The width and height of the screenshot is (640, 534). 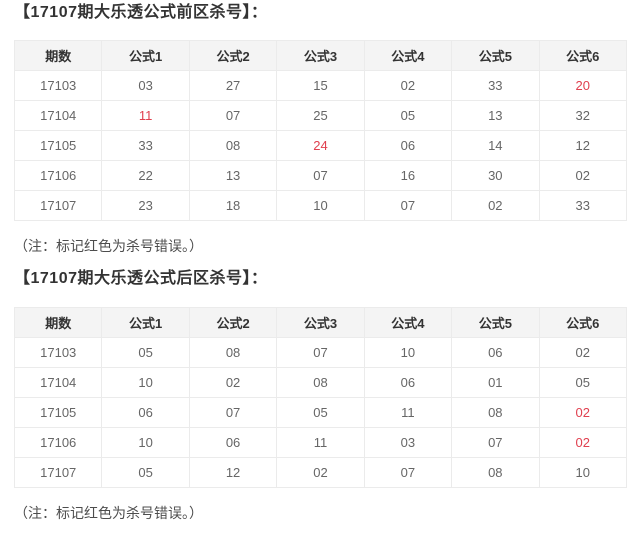 What do you see at coordinates (233, 205) in the screenshot?
I see `kill-number-cell: 18` at bounding box center [233, 205].